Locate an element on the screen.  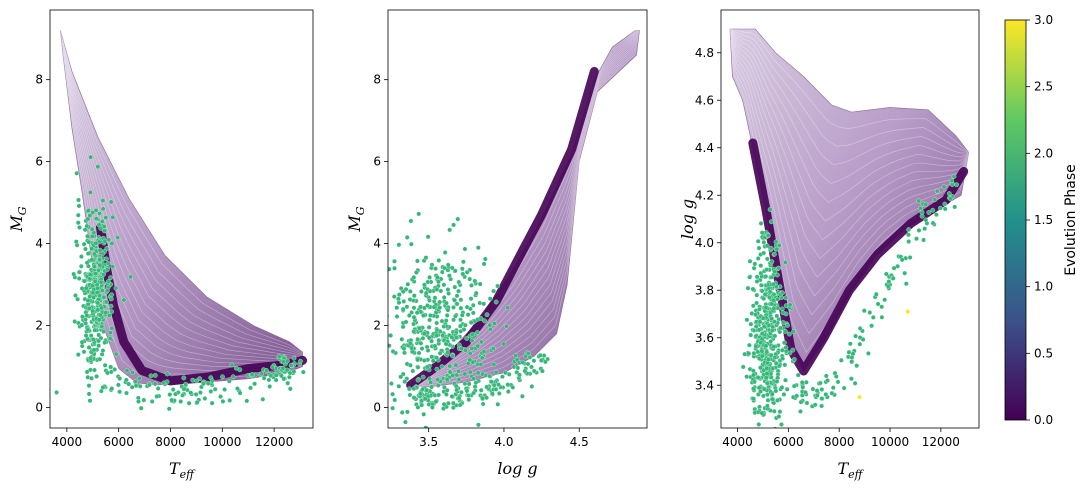
y-tick-label: 4.0 is located at coordinates (704, 243).